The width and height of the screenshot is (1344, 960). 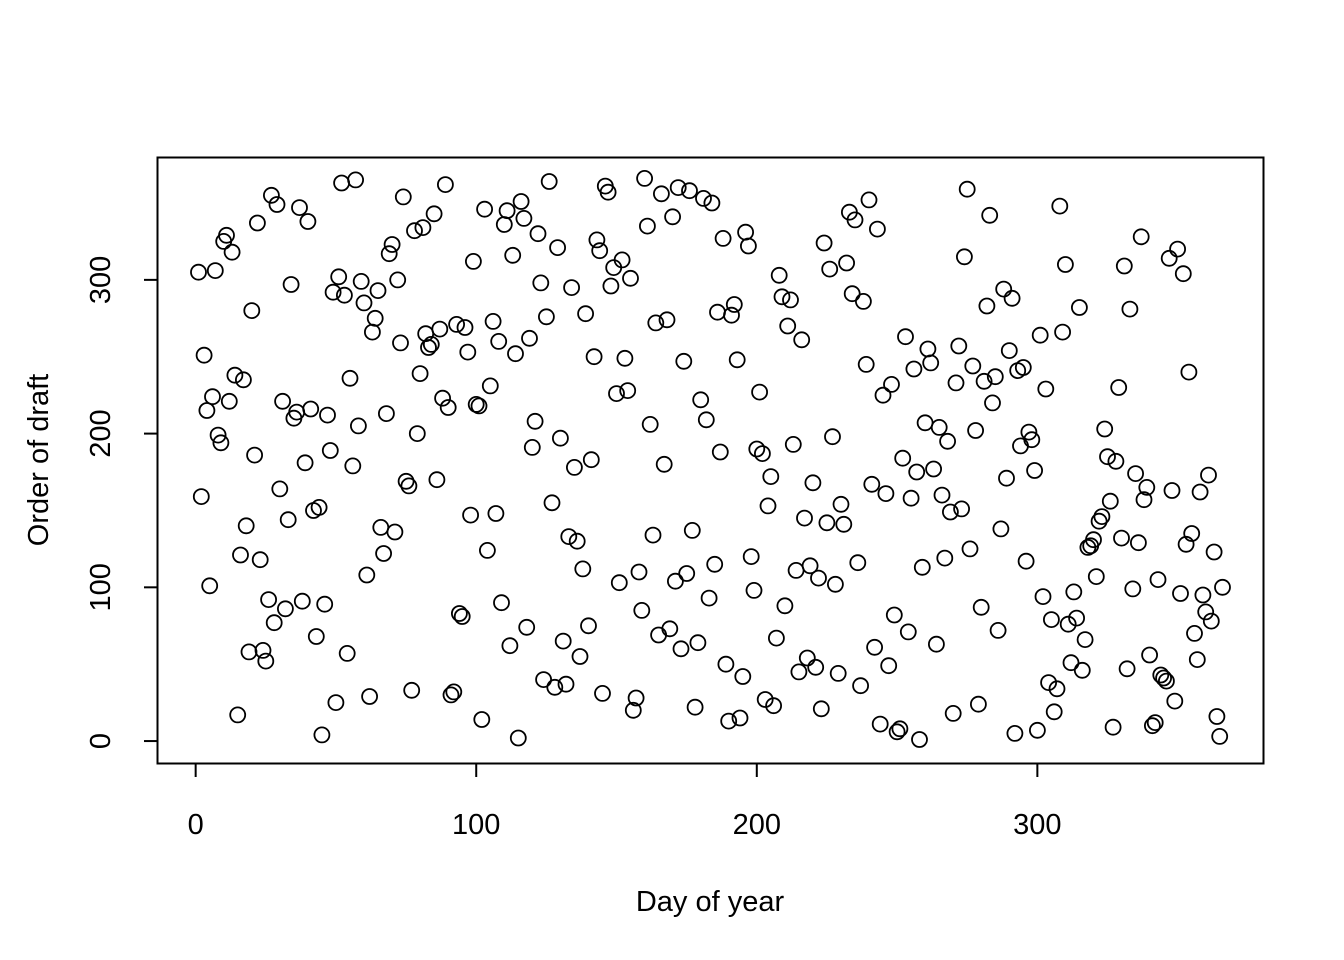 What do you see at coordinates (101, 587) in the screenshot?
I see `y-tick-label: 100` at bounding box center [101, 587].